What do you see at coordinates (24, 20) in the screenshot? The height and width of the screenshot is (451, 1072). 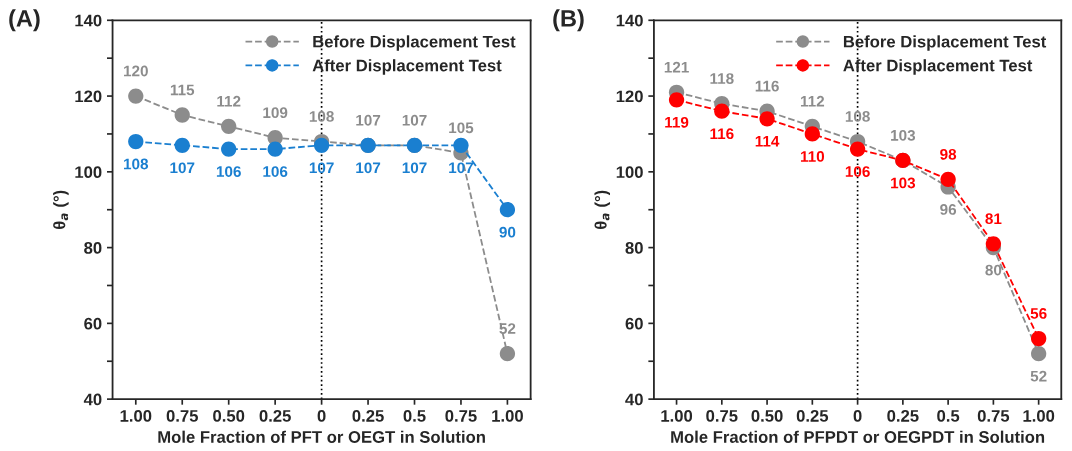 I see `chart-title: (A)` at bounding box center [24, 20].